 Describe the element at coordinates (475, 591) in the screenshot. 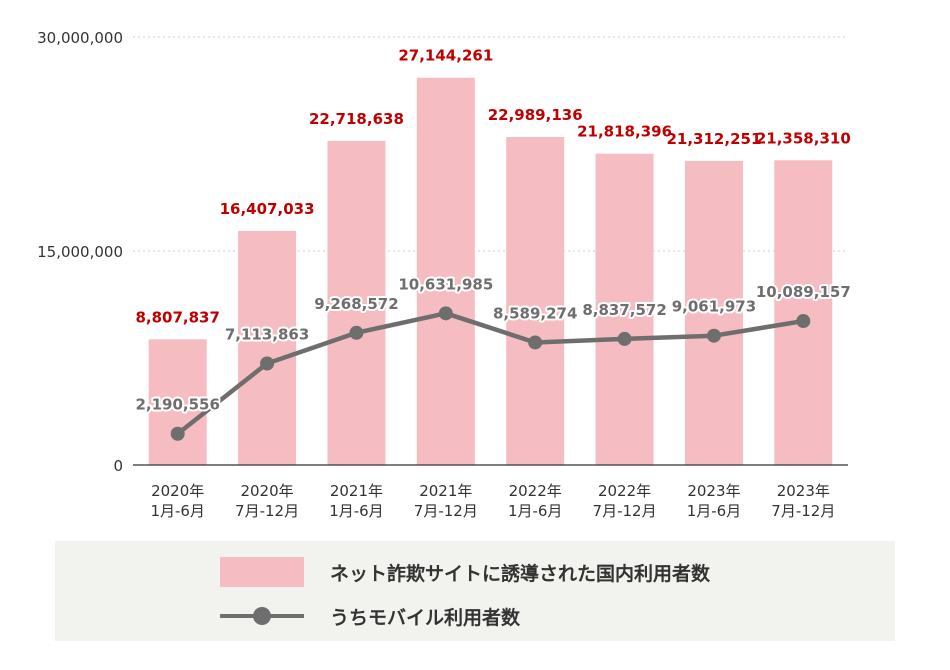

I see `legend: ネット詐欺サイトに誘導された国内利用者数 うちモバイル利用者数` at that location.